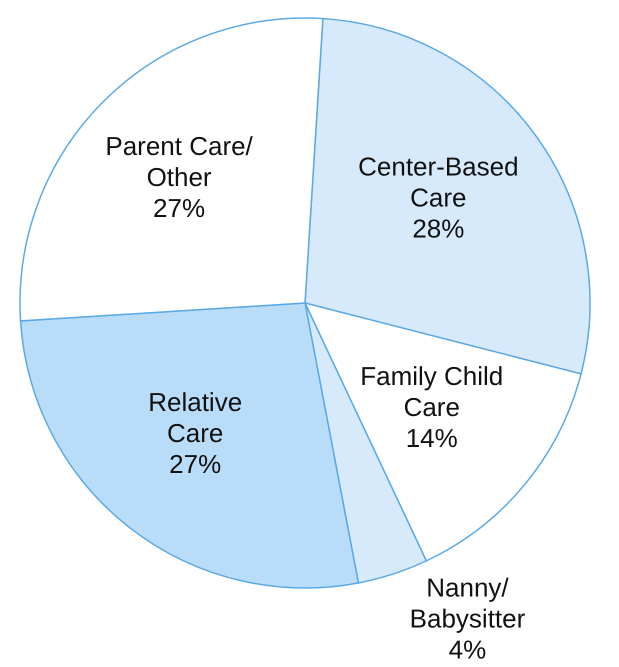 The image size is (619, 667). I want to click on data-label: 4%, so click(467, 649).